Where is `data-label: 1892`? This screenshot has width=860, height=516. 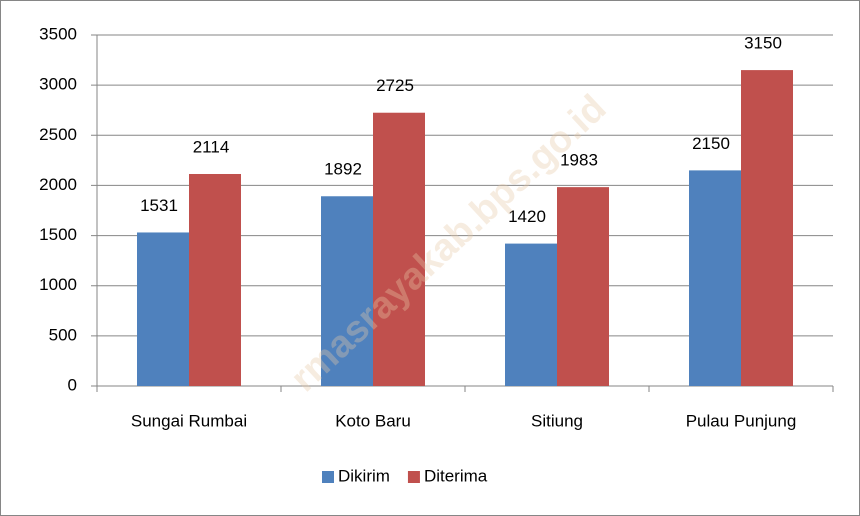 data-label: 1892 is located at coordinates (343, 169).